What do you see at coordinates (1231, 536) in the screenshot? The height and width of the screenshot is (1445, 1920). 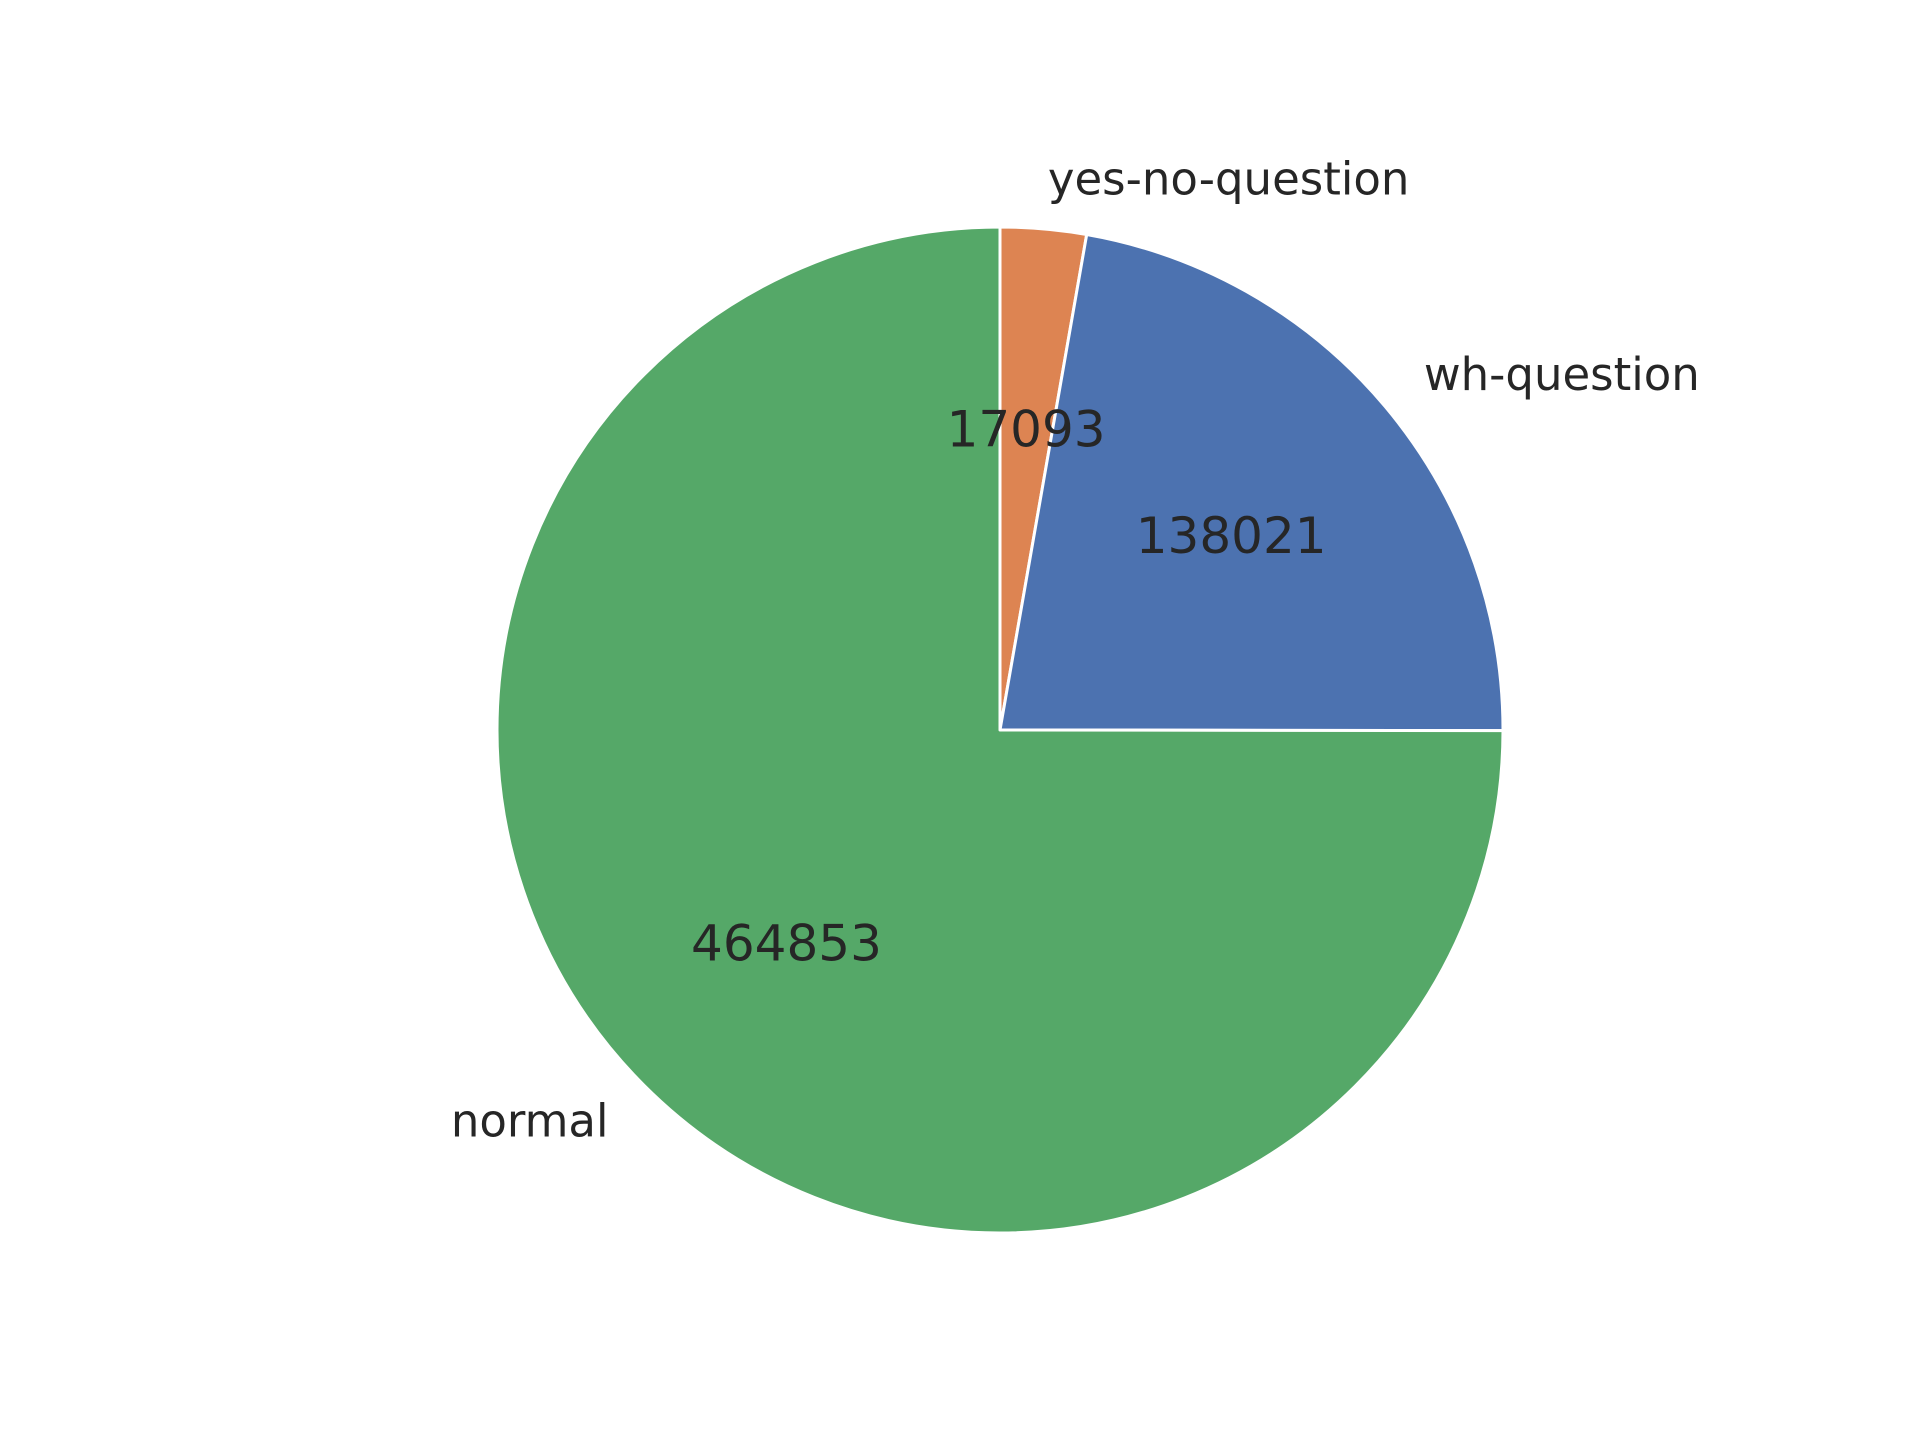 I see `value-label-wh-question: 138021` at bounding box center [1231, 536].